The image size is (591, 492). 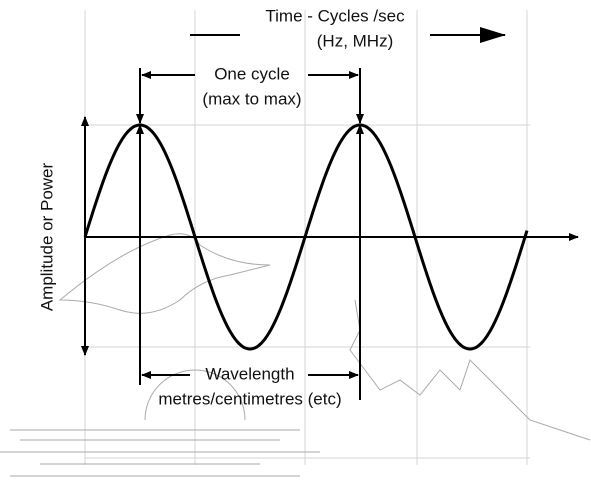 I want to click on time-units: (Hz, MHz), so click(x=355, y=40).